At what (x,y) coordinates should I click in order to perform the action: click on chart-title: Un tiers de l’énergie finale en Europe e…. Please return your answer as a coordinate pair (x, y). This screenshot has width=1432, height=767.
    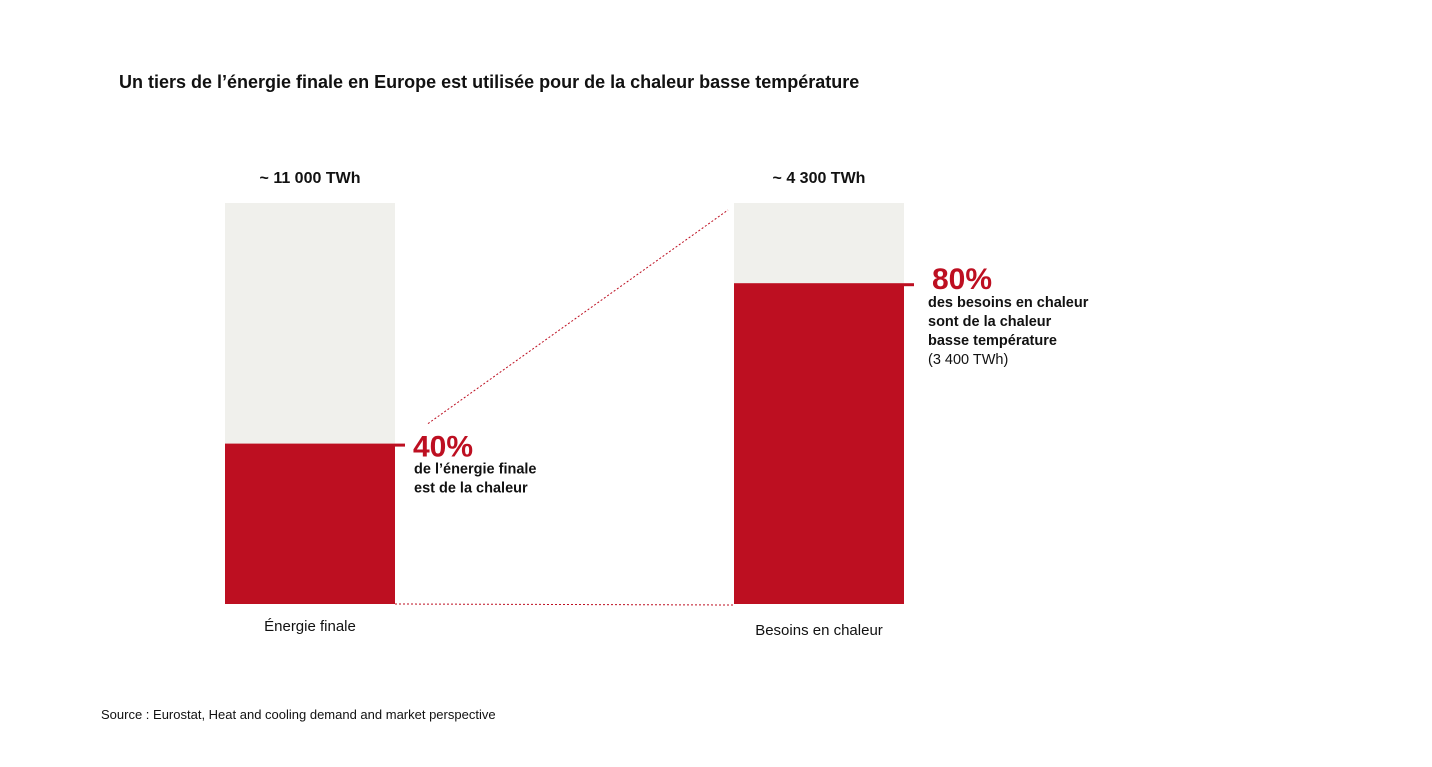
    Looking at the image, I should click on (489, 82).